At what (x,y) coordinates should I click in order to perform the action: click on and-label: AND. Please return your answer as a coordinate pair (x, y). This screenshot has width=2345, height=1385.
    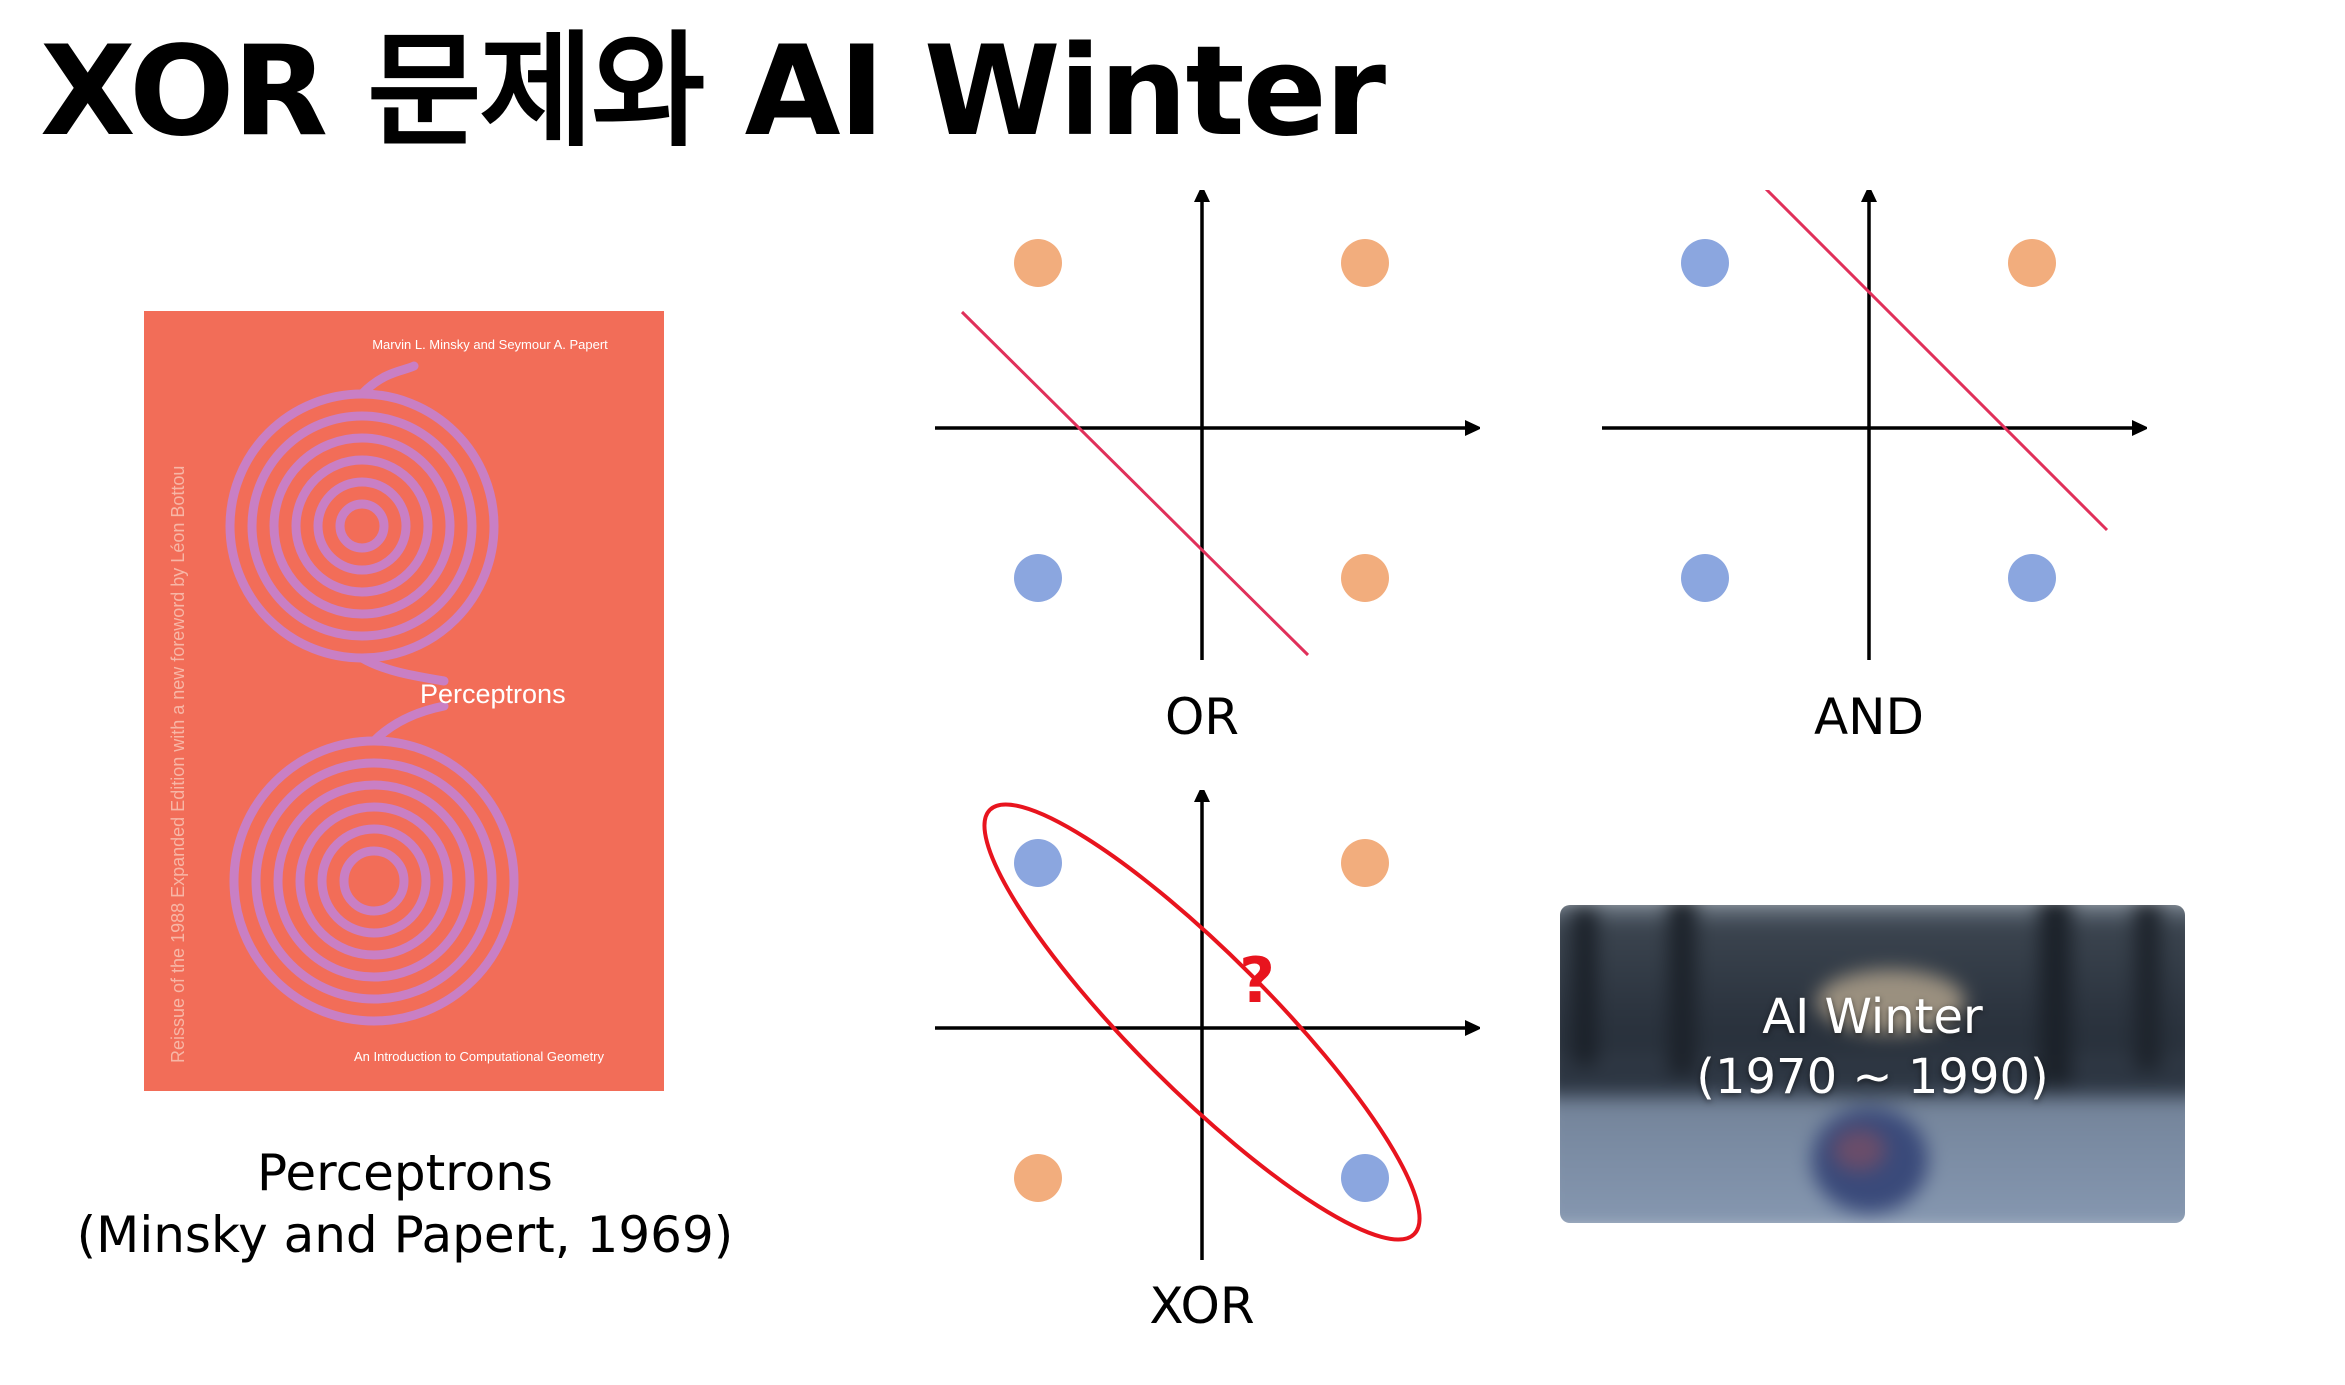
    Looking at the image, I should click on (1869, 717).